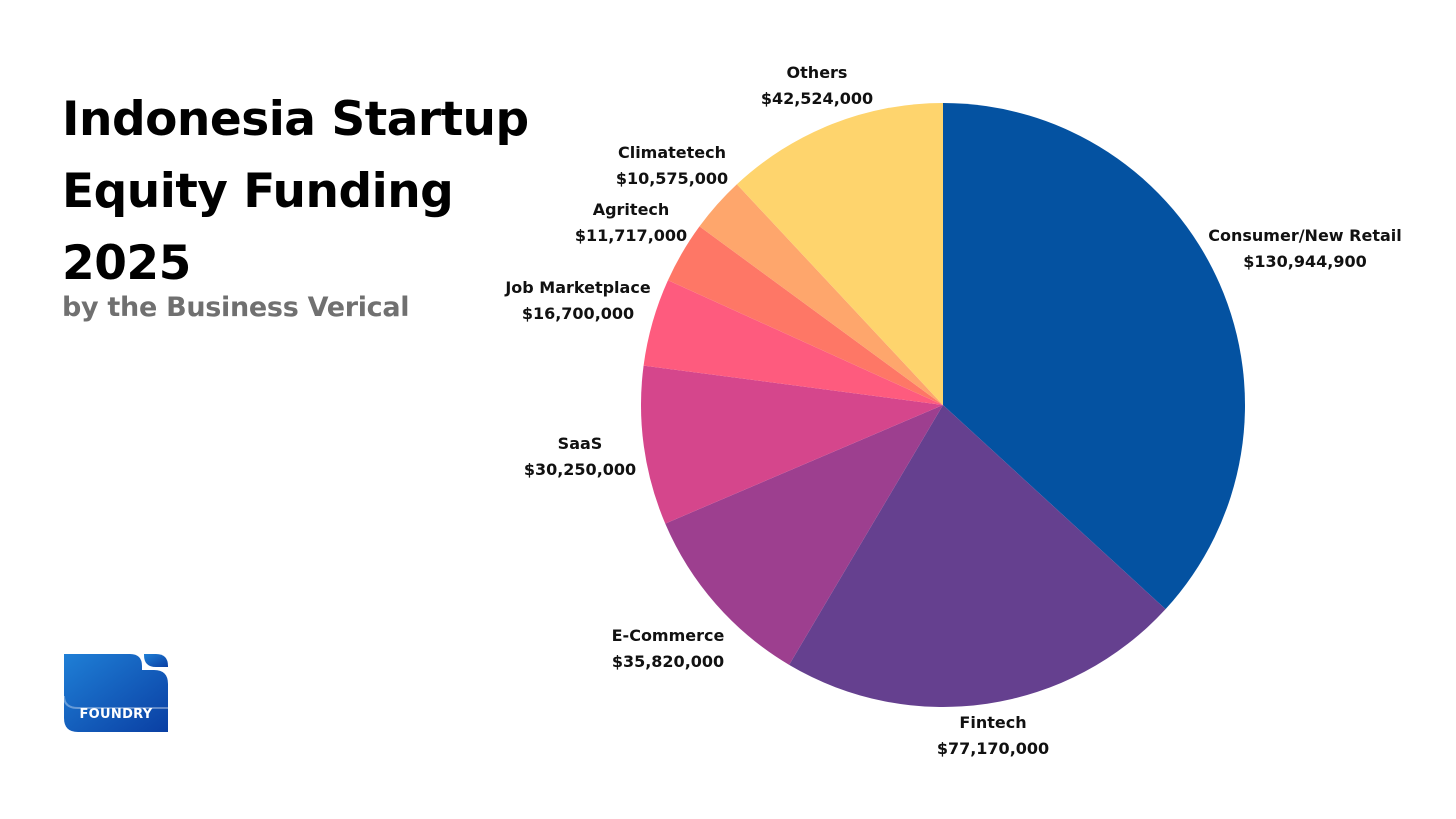 This screenshot has height=819, width=1456. I want to click on foundry-logo-mark, so click(115, 693).